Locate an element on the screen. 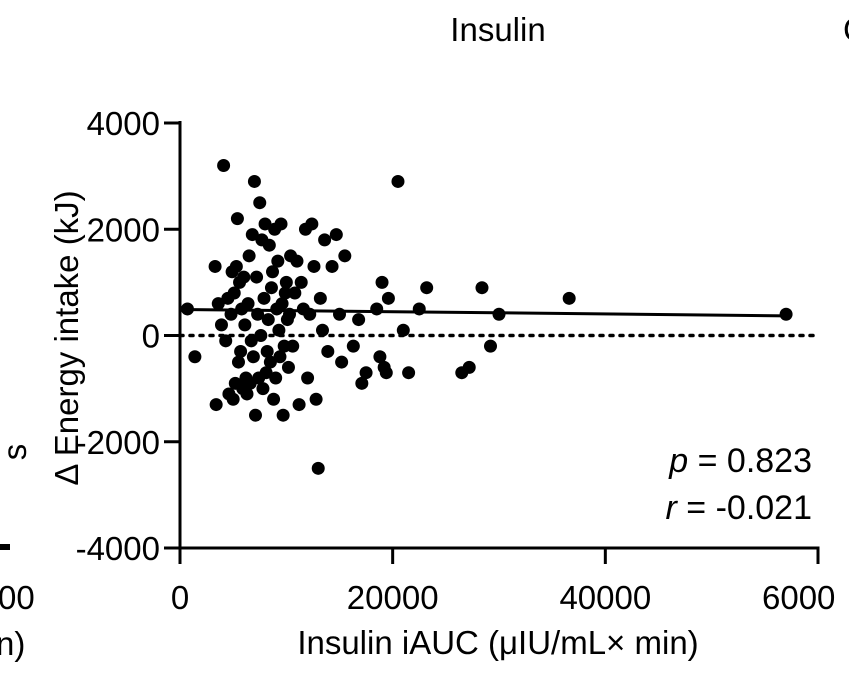  p-value-annotation: p = 0.823 is located at coordinates (740, 461).